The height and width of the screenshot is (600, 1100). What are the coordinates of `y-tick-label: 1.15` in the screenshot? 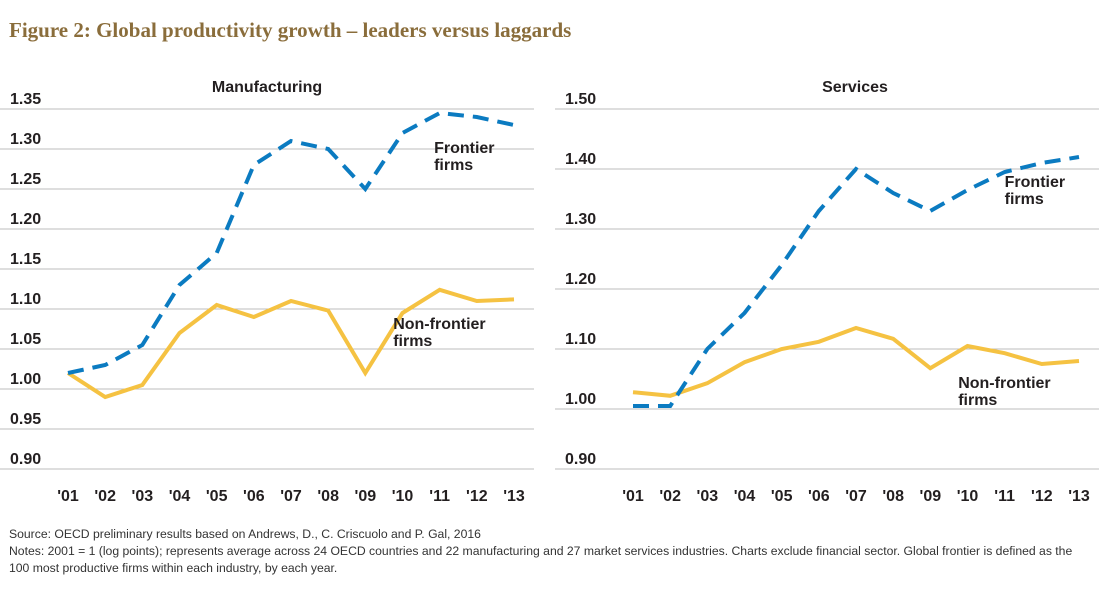 It's located at (25, 259).